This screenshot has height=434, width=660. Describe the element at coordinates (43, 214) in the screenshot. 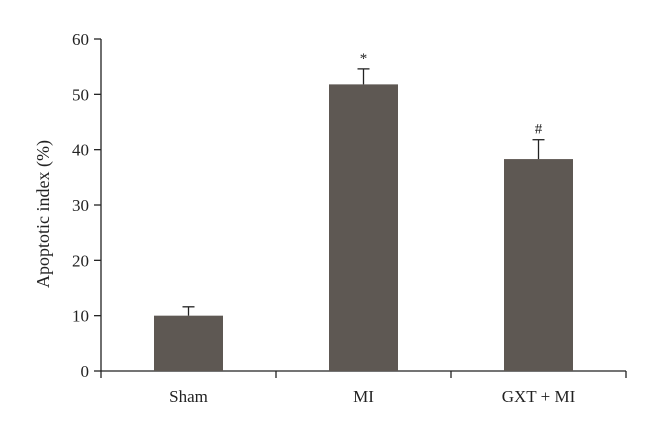

I see `y-axis-title: Apoptotic index (%)` at that location.